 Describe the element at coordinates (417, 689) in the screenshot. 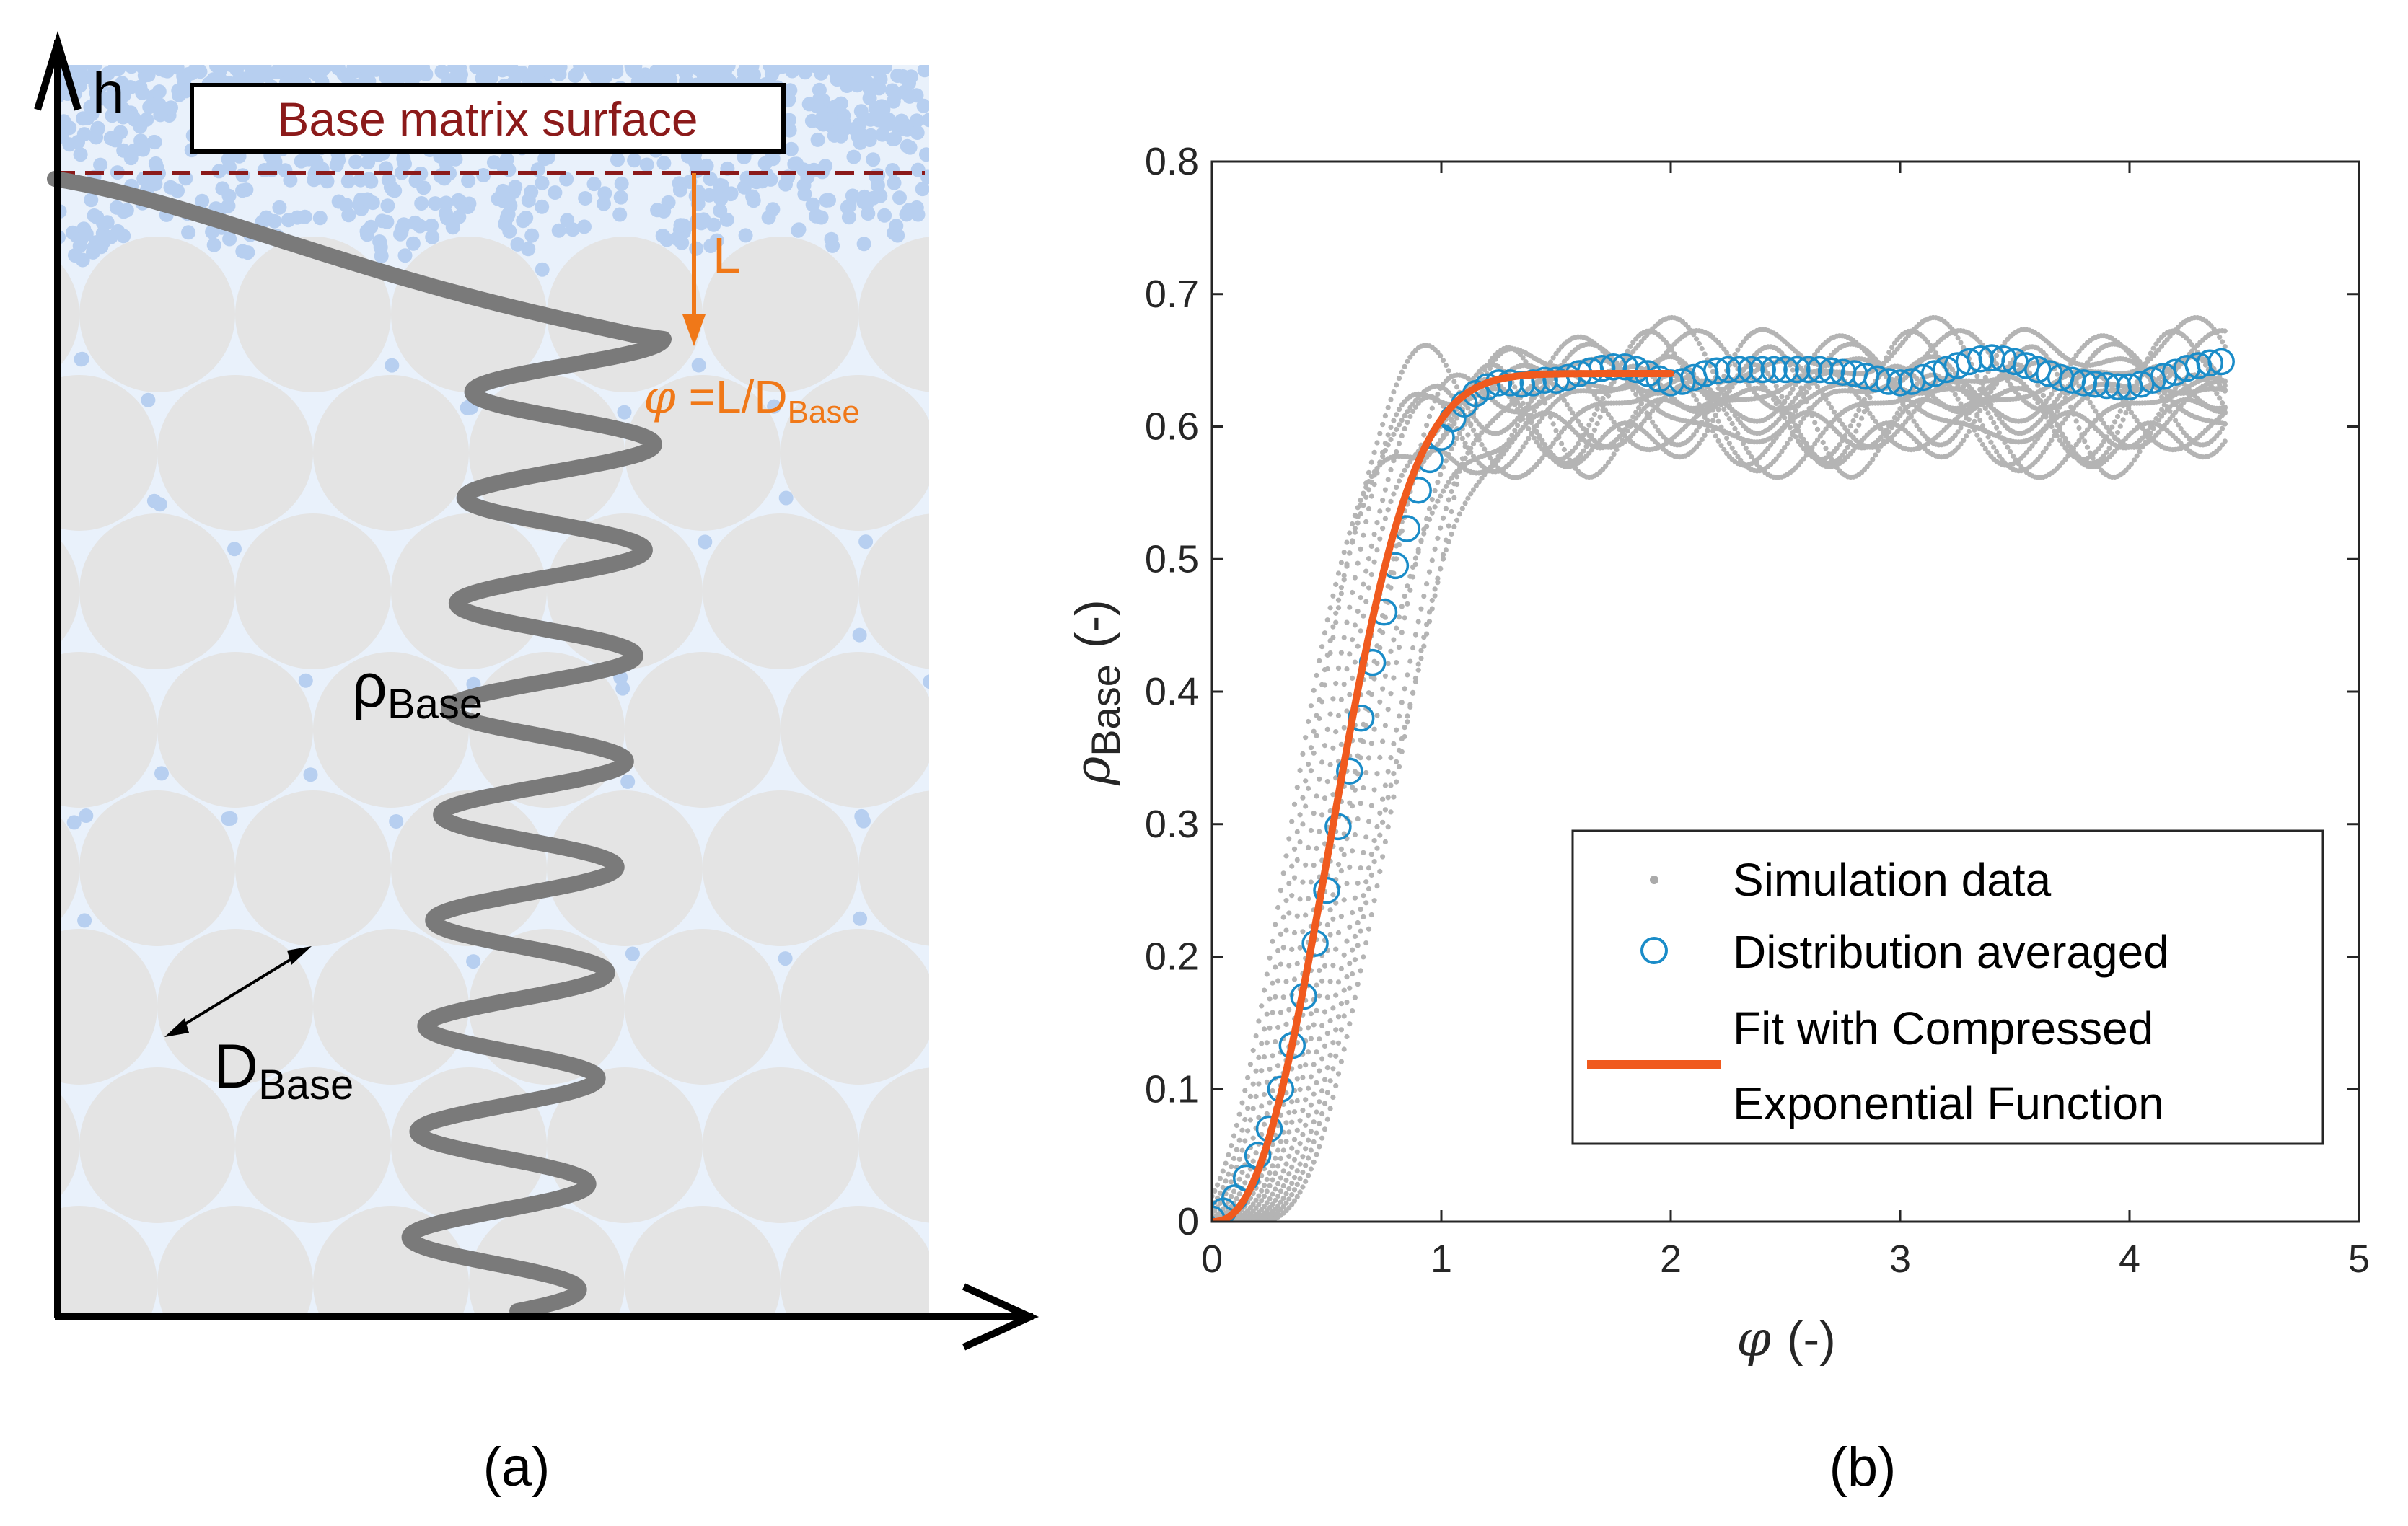

I see `rho-label: ρBase` at that location.